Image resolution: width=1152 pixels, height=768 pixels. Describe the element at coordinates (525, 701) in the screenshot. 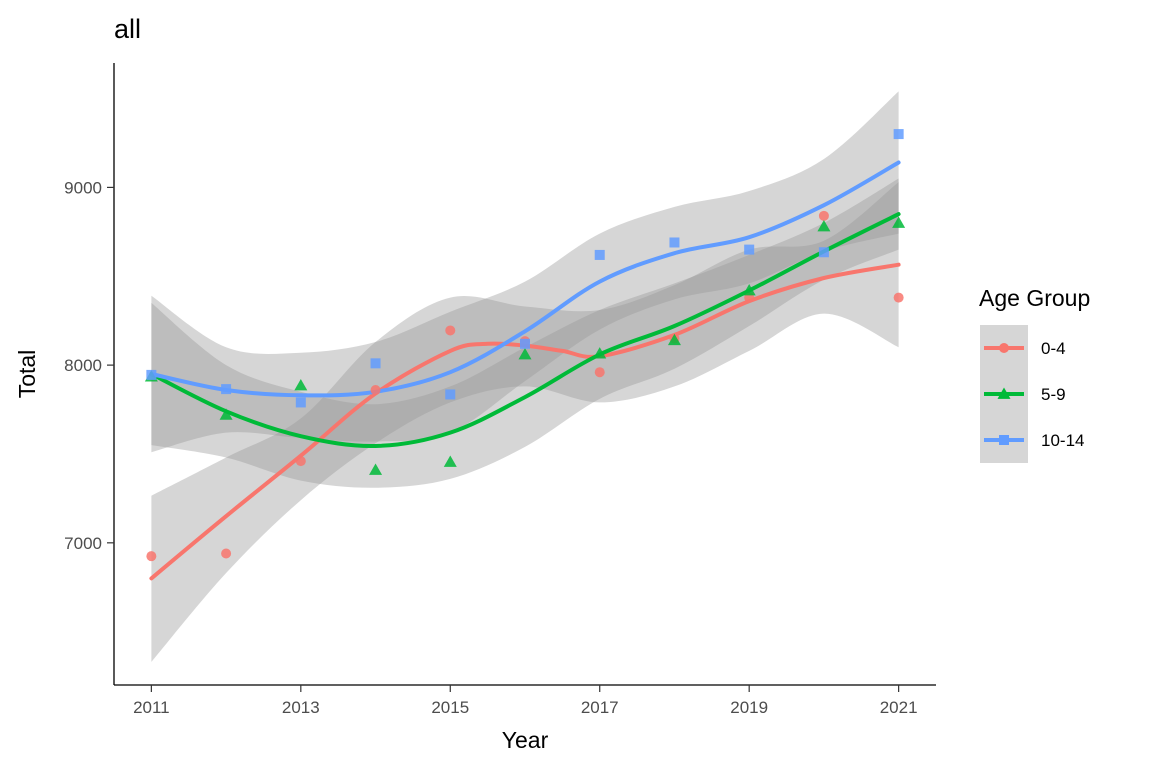

I see `x-axis-ticks: 2011 2013 2015 2017 2019 2021` at that location.